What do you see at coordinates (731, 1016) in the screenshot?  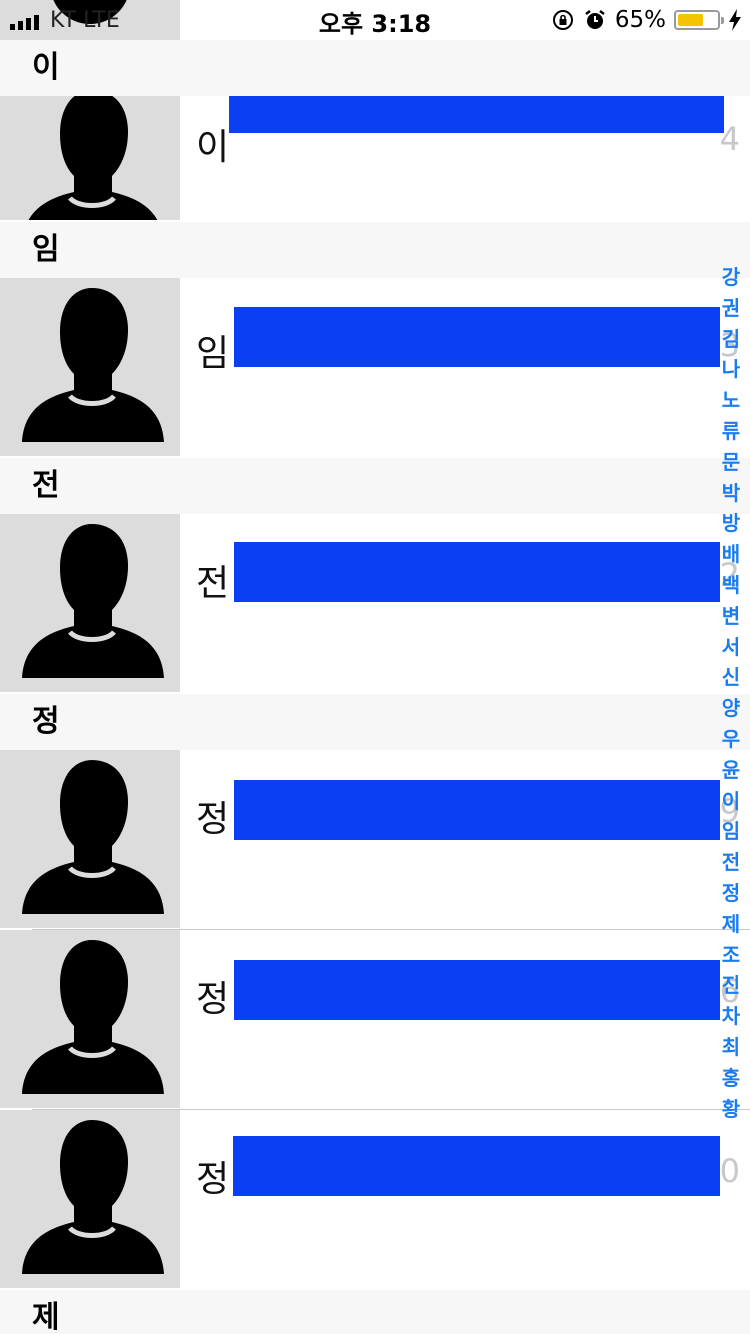 I see `index-letter: 차` at bounding box center [731, 1016].